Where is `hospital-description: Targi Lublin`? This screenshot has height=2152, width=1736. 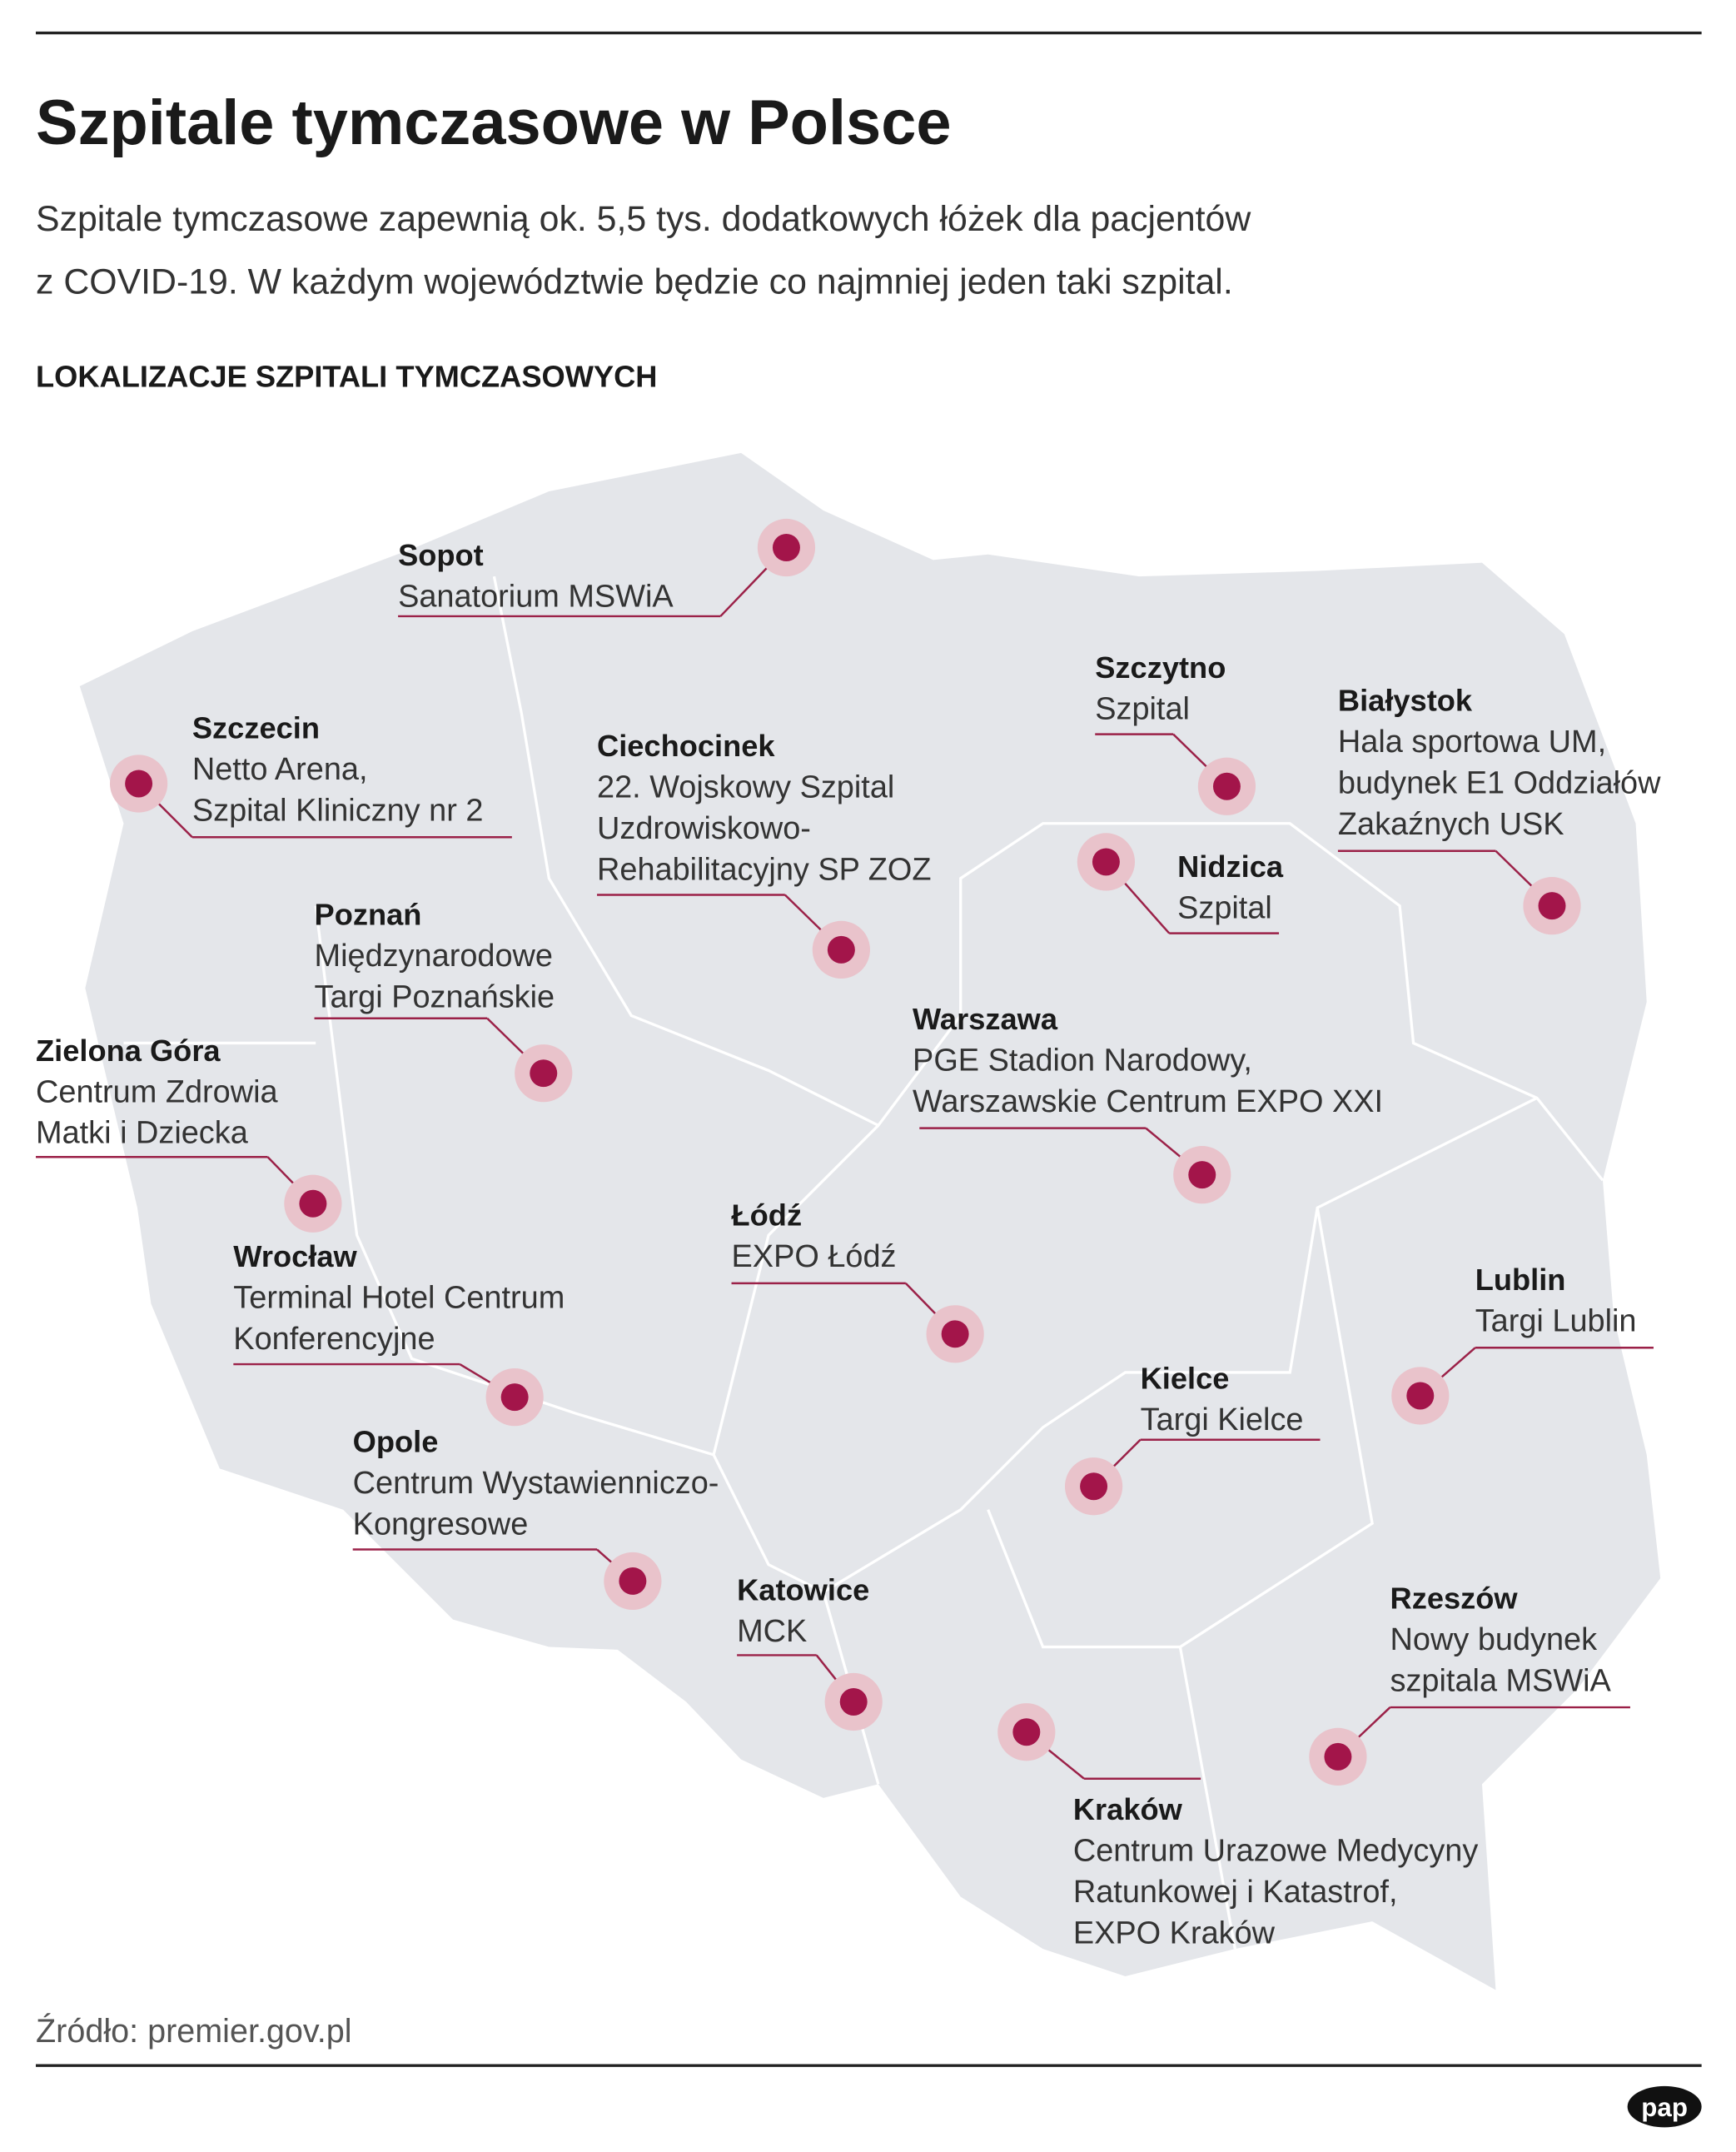 hospital-description: Targi Lublin is located at coordinates (1556, 1321).